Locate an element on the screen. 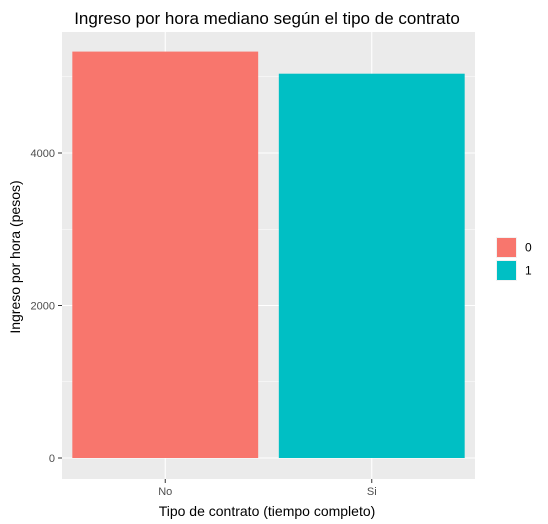  y-axis: 0 2000 4000 is located at coordinates (46, 306).